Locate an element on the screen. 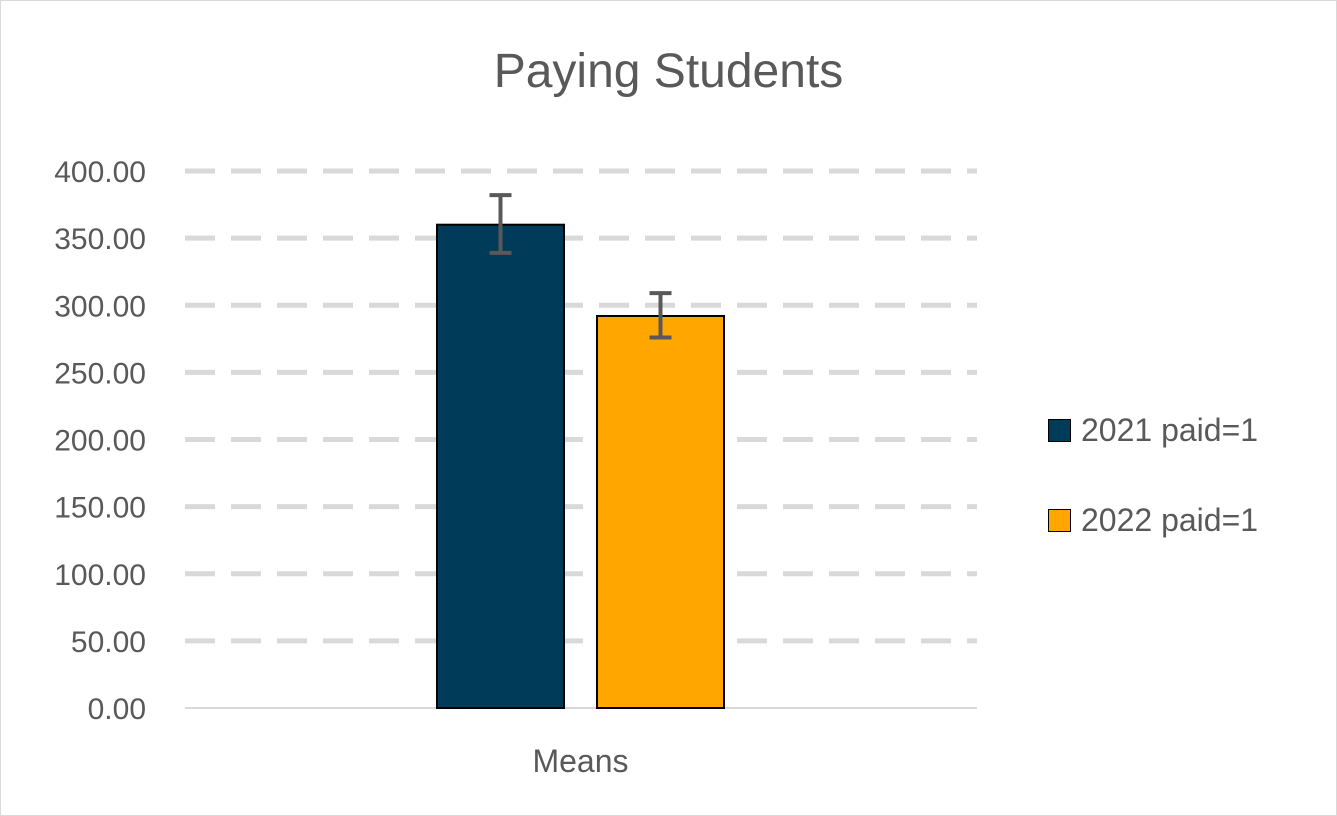 This screenshot has width=1337, height=816. y-tick-label: 350.00 is located at coordinates (100, 239).